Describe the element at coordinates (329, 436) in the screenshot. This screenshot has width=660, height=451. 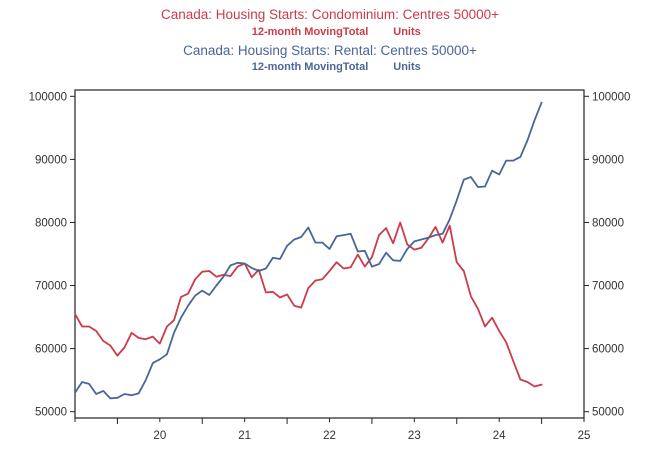
I see `x-tick-label: 22` at that location.